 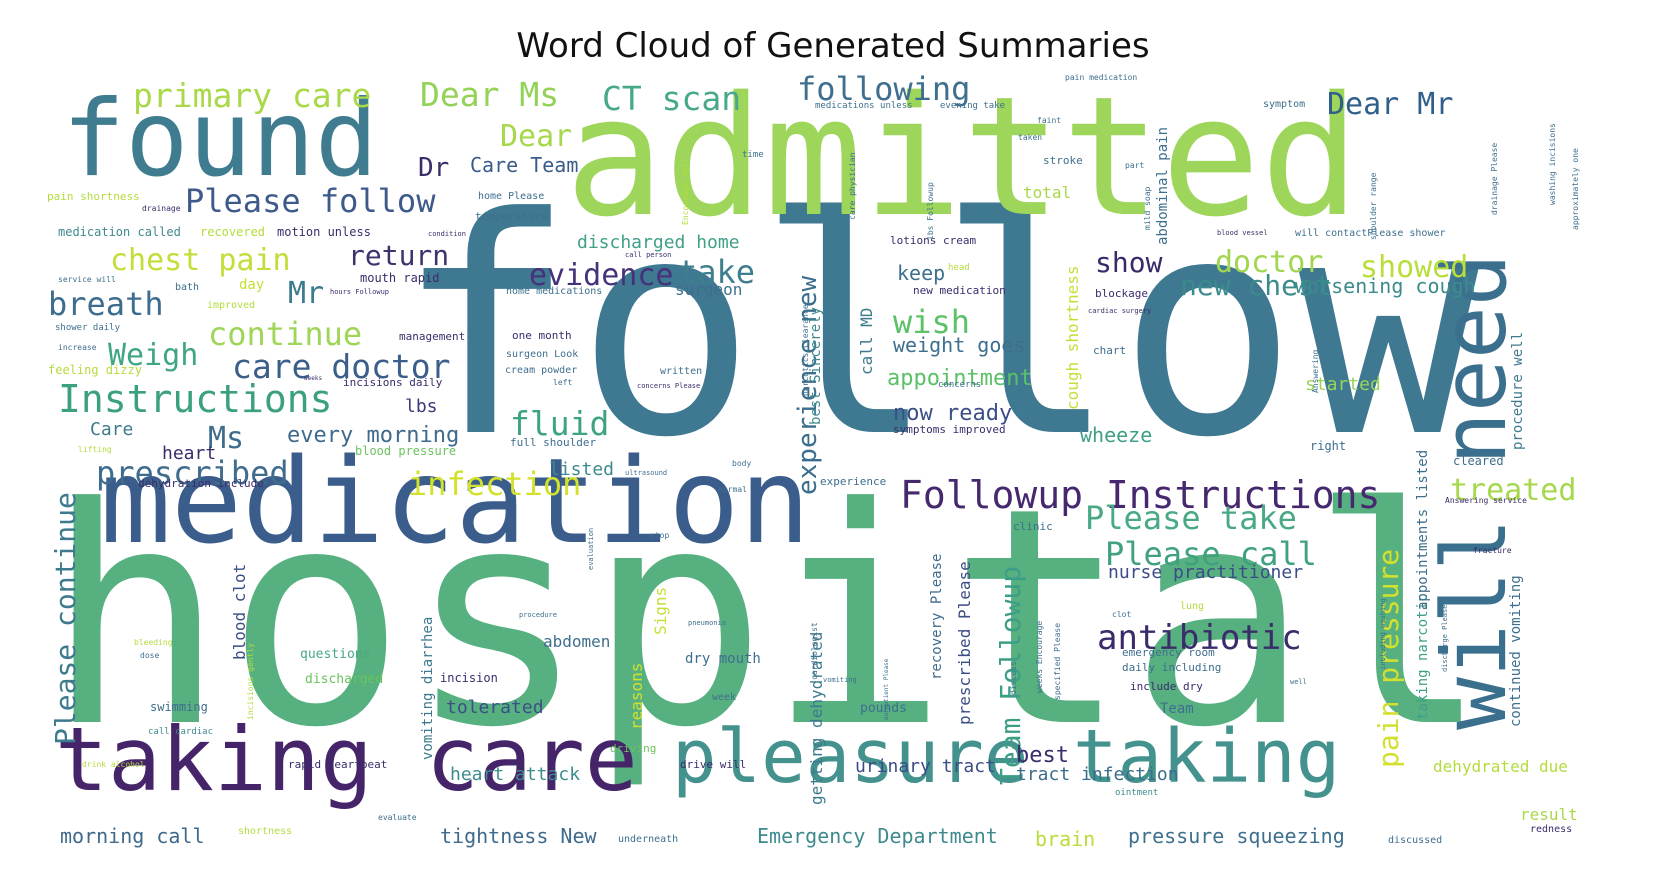 What do you see at coordinates (1097, 774) in the screenshot?
I see `cloud-word: tract infection` at bounding box center [1097, 774].